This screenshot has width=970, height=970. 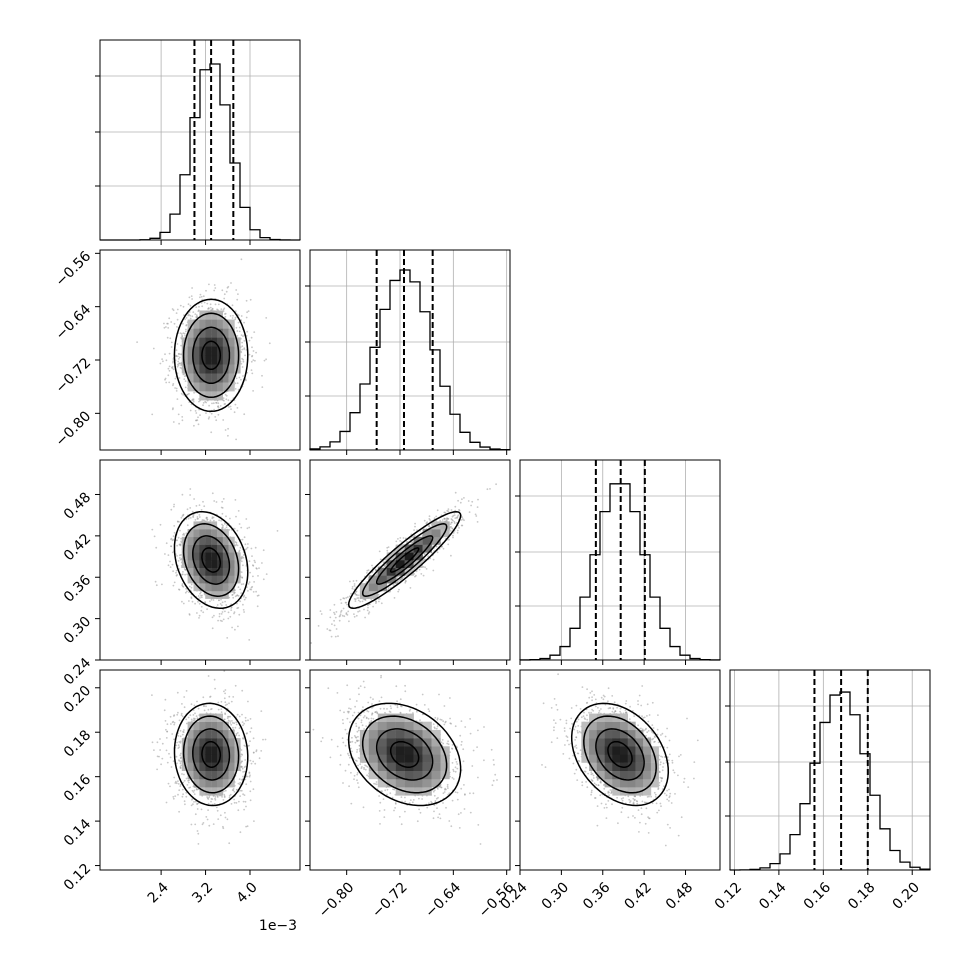 I want to click on density-contour, so click(x=211, y=560).